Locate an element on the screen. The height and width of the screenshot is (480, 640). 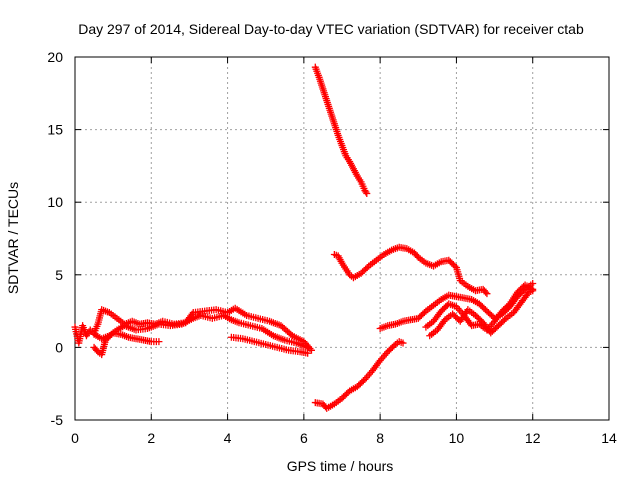
y-tick-label: -5 is located at coordinates (57, 420).